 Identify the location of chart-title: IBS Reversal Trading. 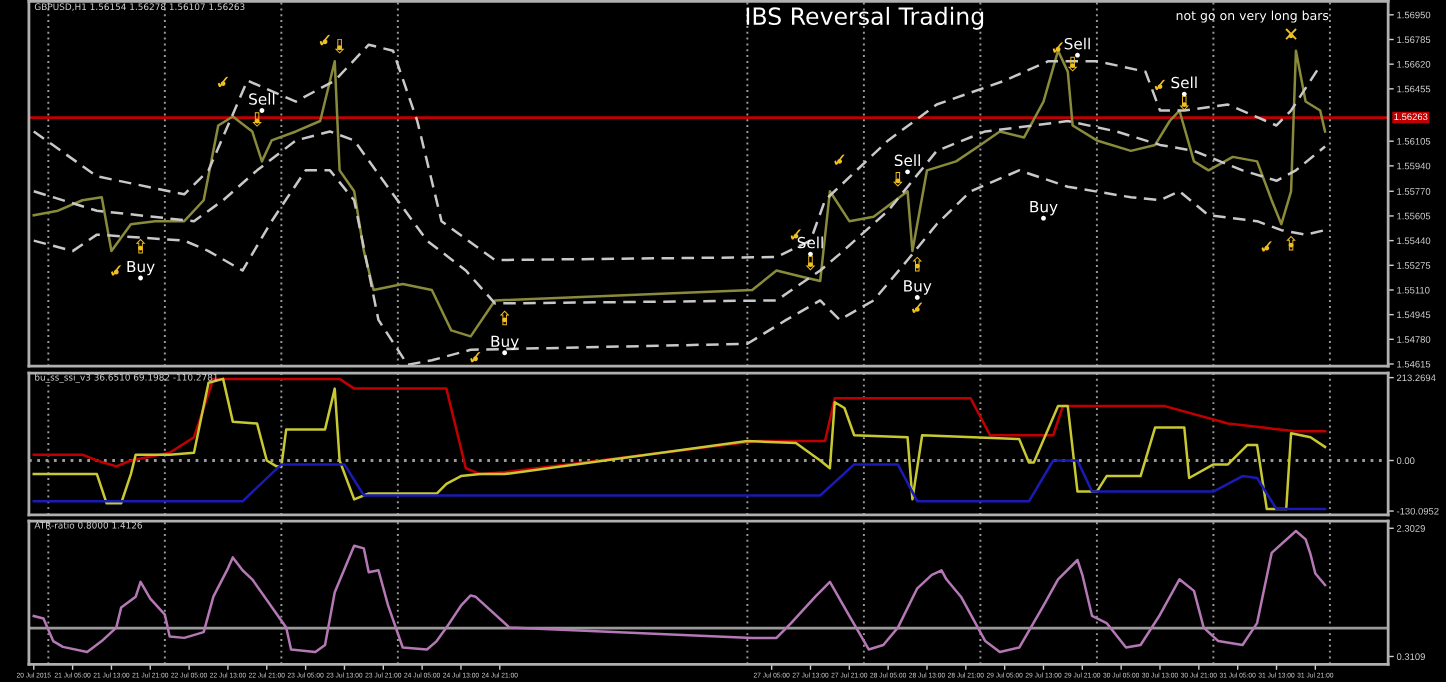
(865, 18).